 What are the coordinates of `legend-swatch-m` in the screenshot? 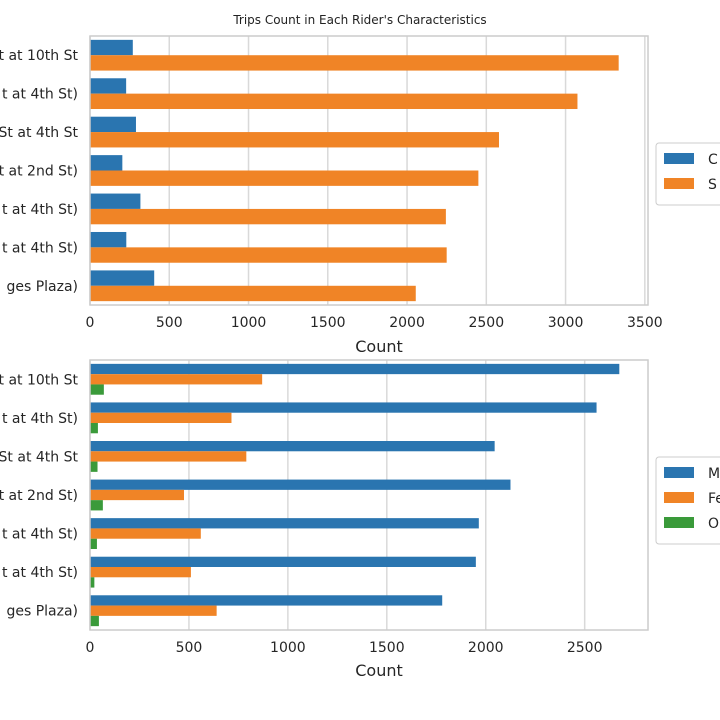 It's located at (679, 472).